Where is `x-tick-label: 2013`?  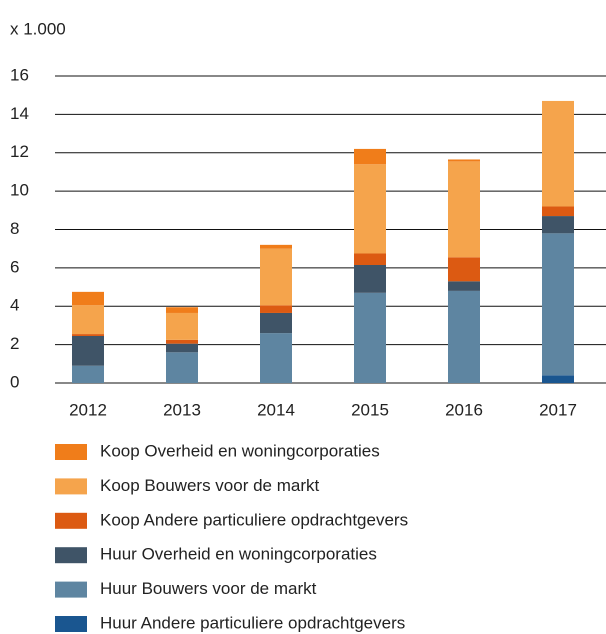 x-tick-label: 2013 is located at coordinates (182, 409).